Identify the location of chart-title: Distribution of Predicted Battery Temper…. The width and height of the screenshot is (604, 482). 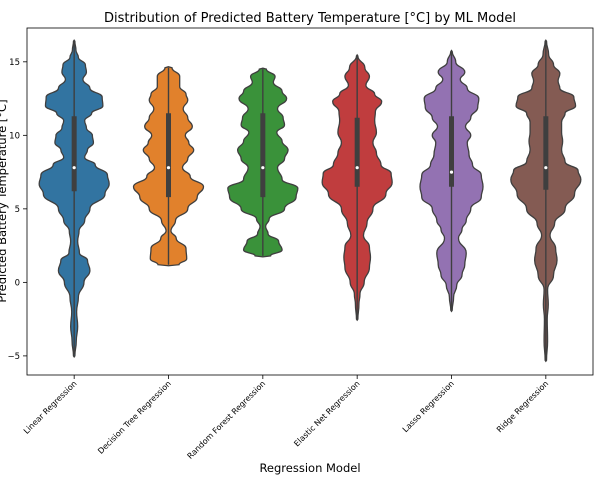
(310, 18).